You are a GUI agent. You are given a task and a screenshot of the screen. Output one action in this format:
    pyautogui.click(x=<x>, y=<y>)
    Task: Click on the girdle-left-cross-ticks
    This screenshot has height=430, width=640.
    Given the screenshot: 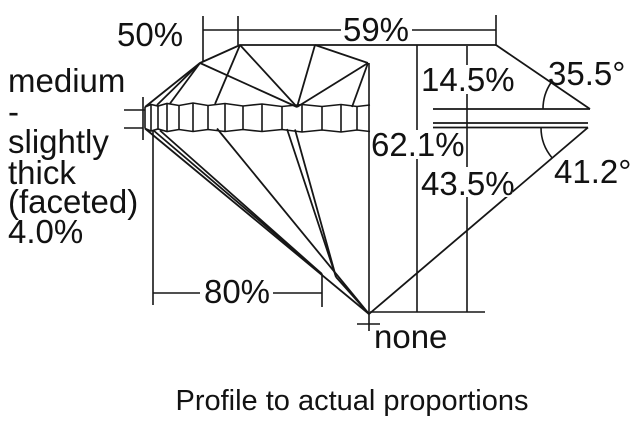 What is the action you would take?
    pyautogui.click(x=134, y=118)
    